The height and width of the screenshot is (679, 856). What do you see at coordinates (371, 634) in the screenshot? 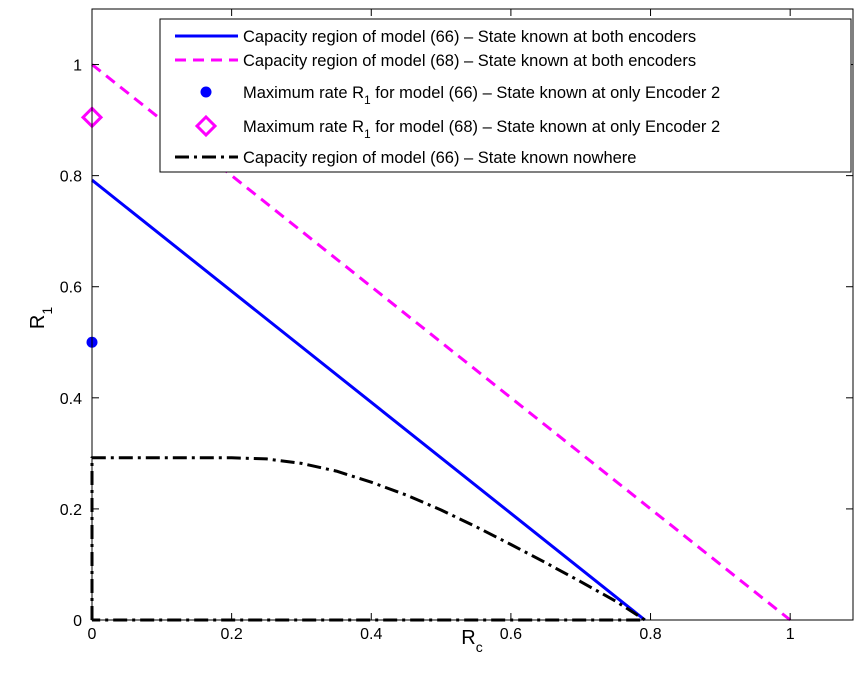
I see `x-tick-label: 0.4` at bounding box center [371, 634].